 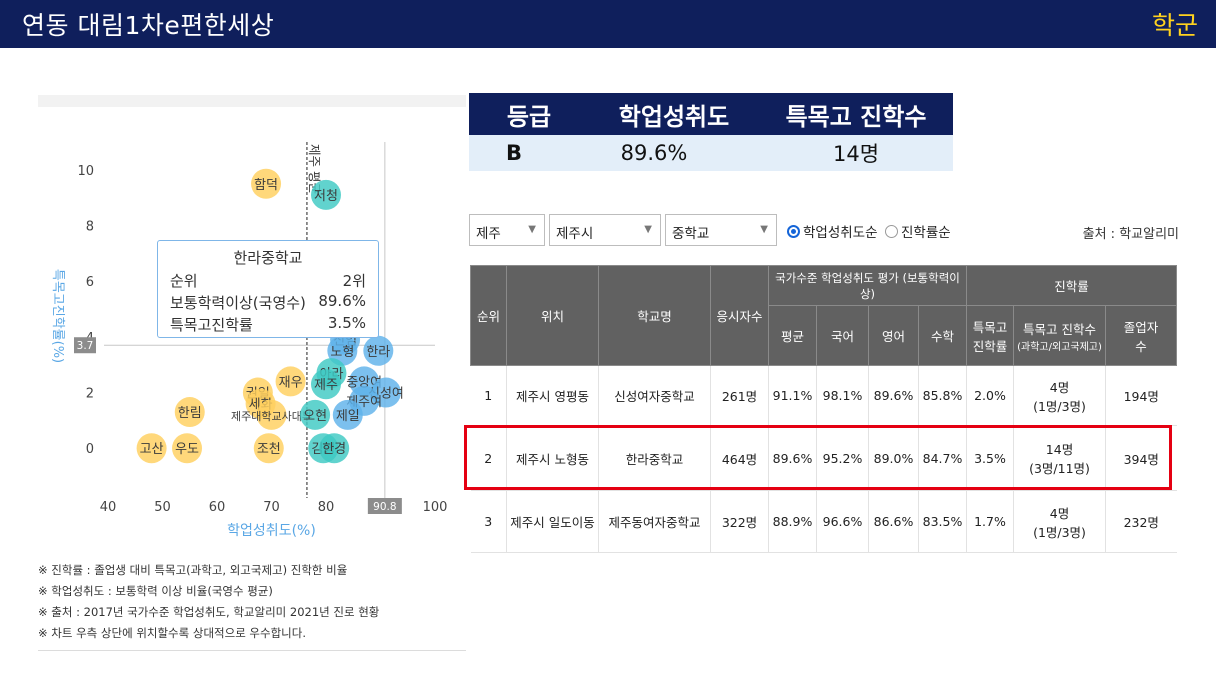 I want to click on data-point-label: 한라, so click(x=378, y=352).